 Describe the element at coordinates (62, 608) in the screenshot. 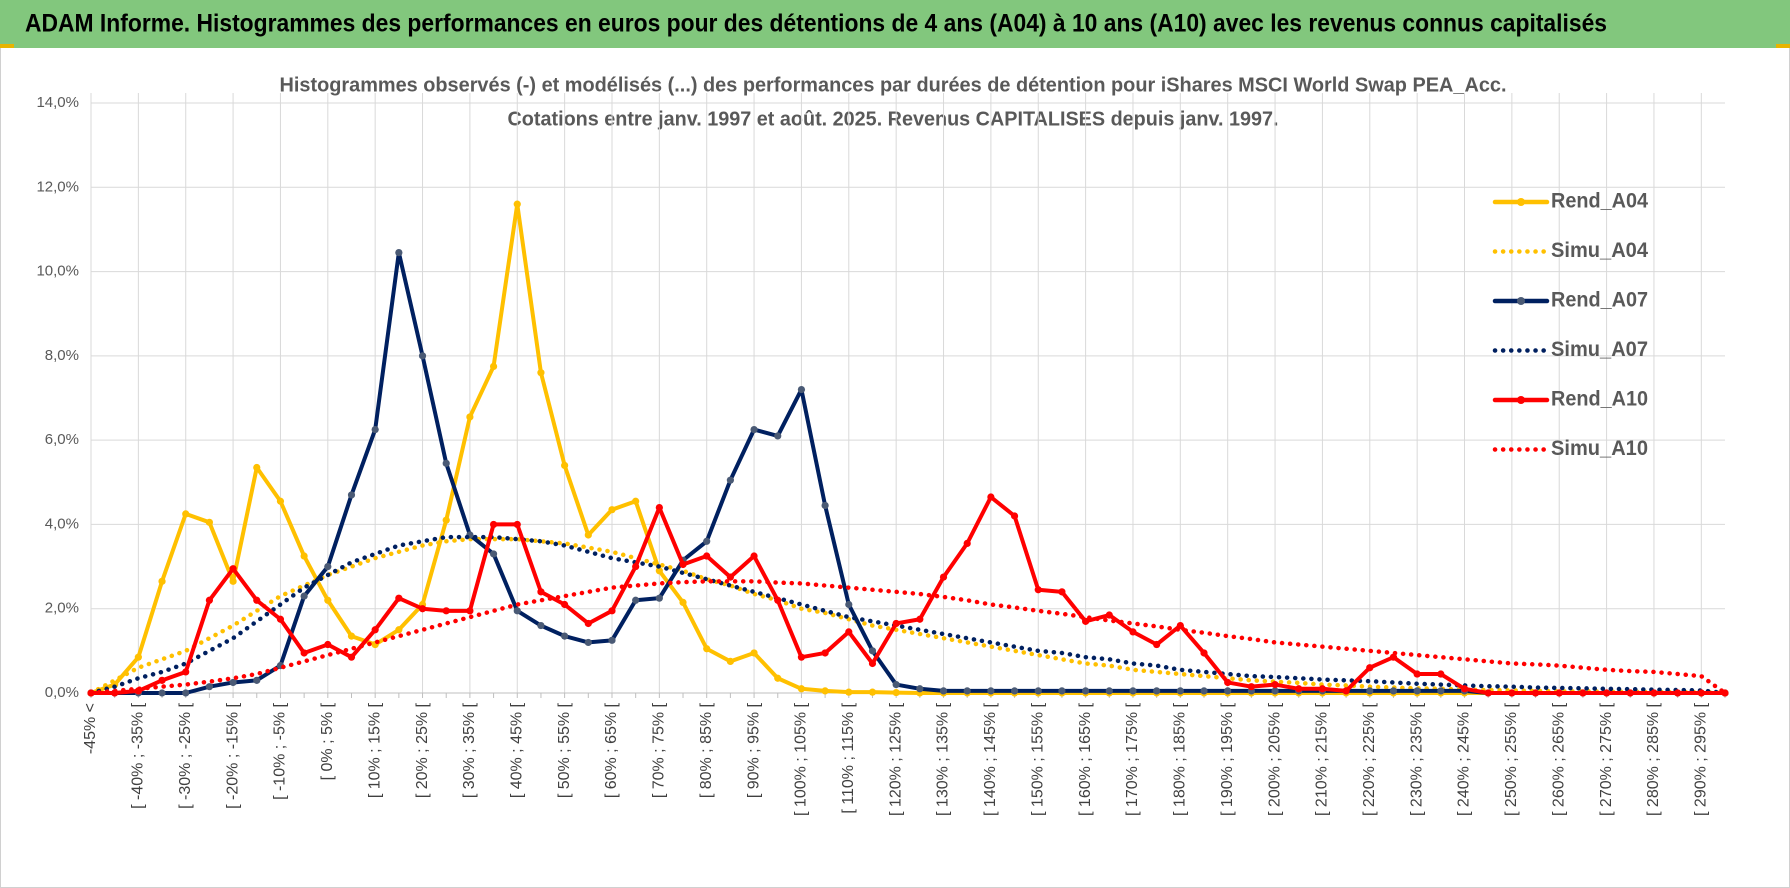

I see `y-tick-label: 2,0%` at that location.